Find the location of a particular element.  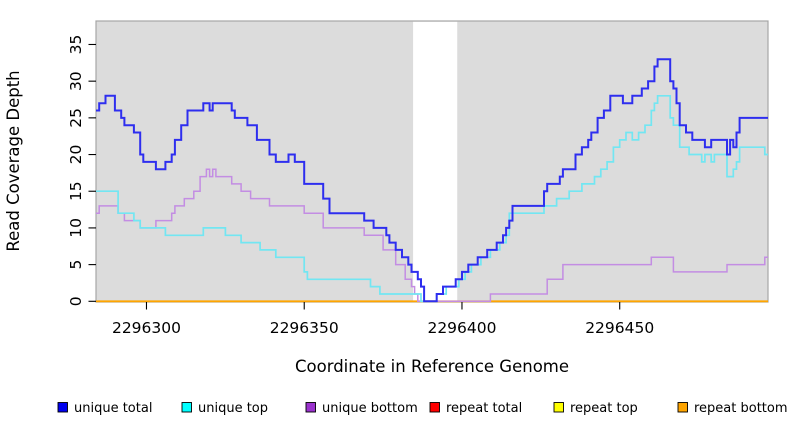

legend-item-repeat-top: repeat top is located at coordinates (595, 408).